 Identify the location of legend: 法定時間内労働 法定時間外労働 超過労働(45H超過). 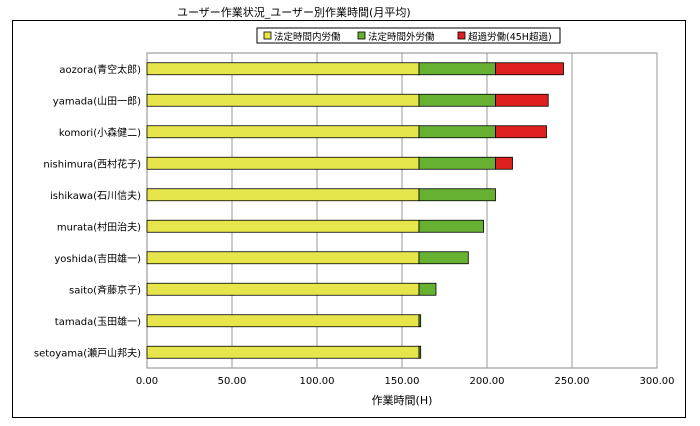
(408, 35).